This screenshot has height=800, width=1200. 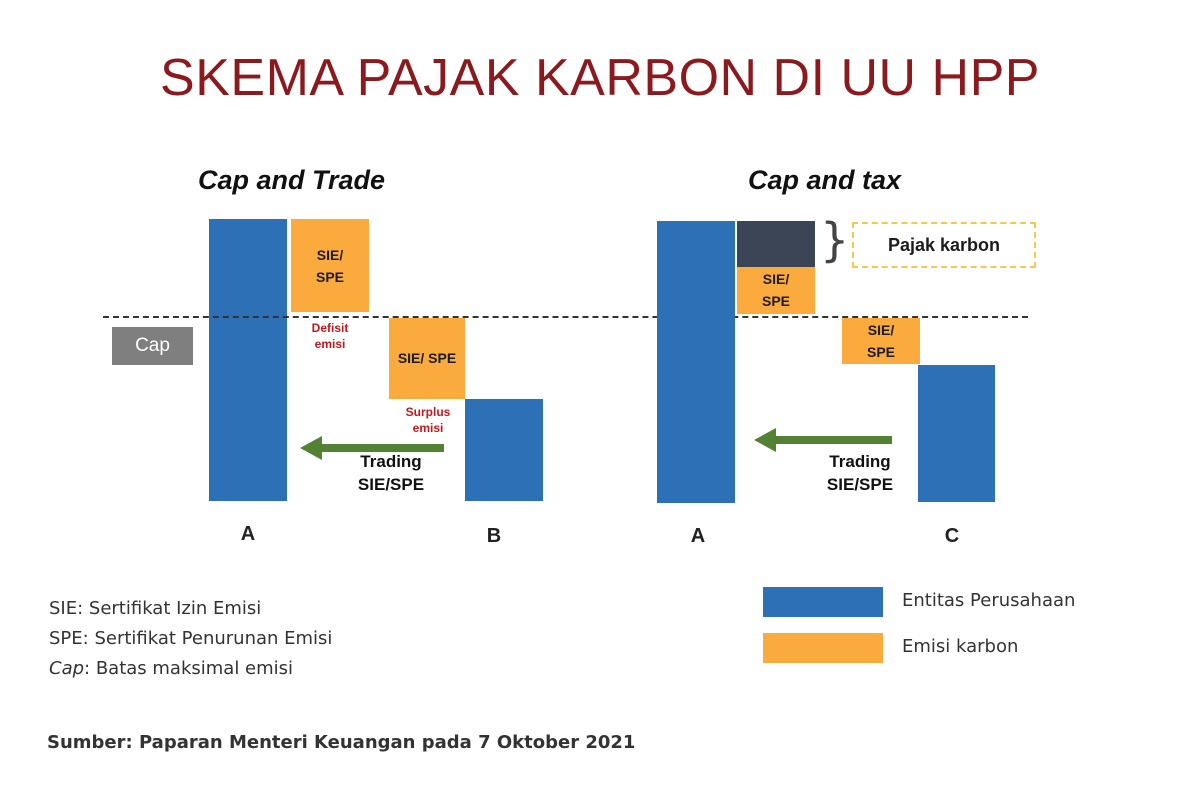 I want to click on glossary-spe-def: : Sertifikat Penurunan Emisi, so click(x=207, y=638).